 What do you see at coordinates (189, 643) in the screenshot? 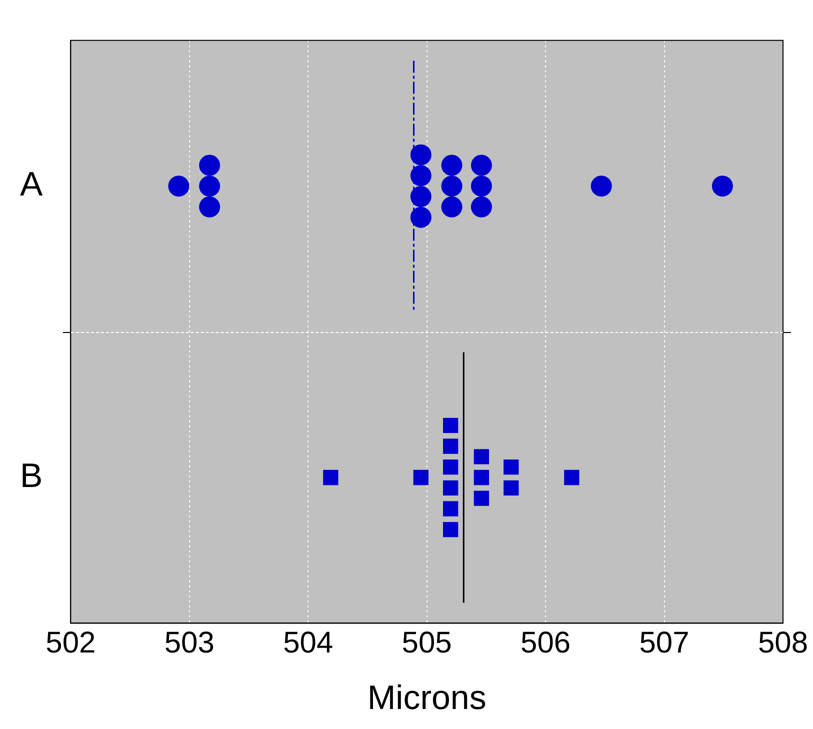
I see `x-tick-label: 503` at bounding box center [189, 643].